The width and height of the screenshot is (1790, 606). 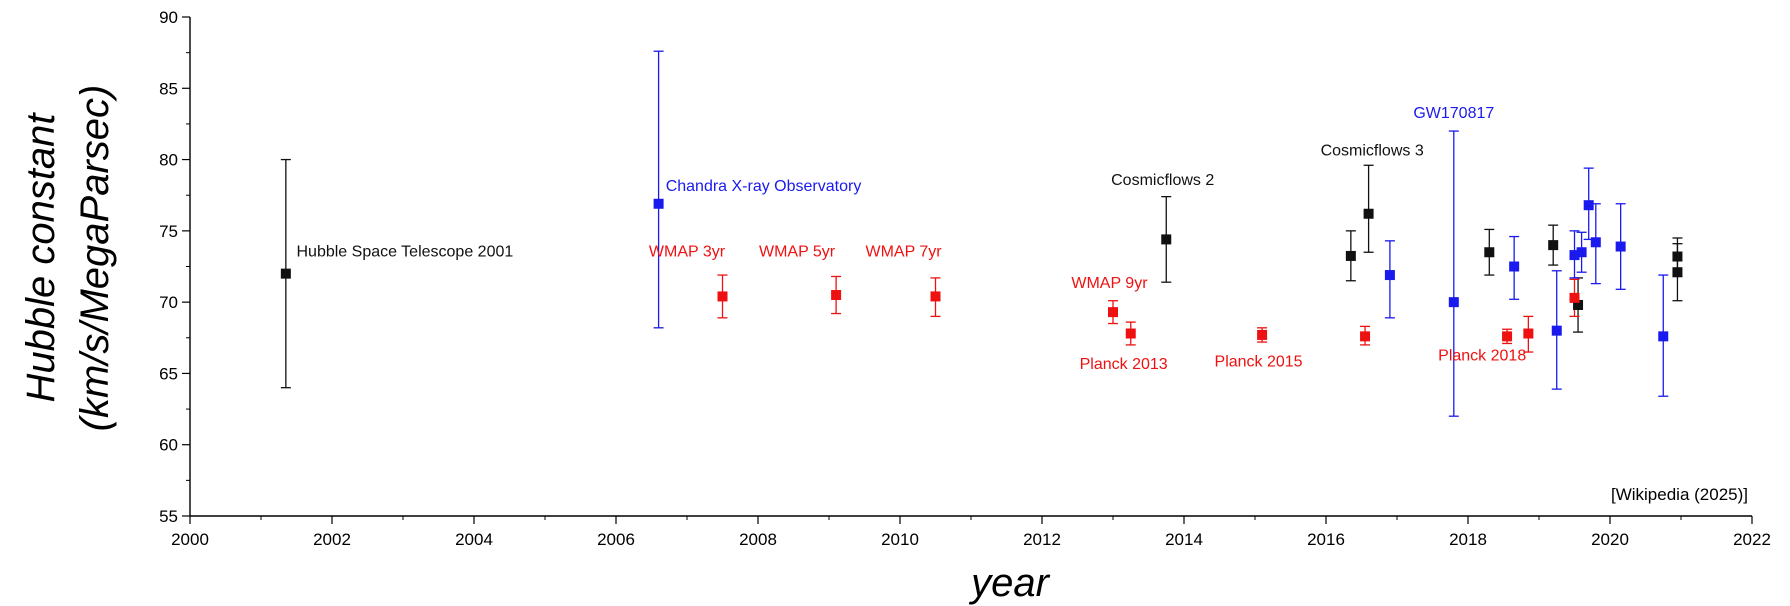 I want to click on y-axis-label-line-2: (km/s/MegaParsec), so click(x=95, y=258).